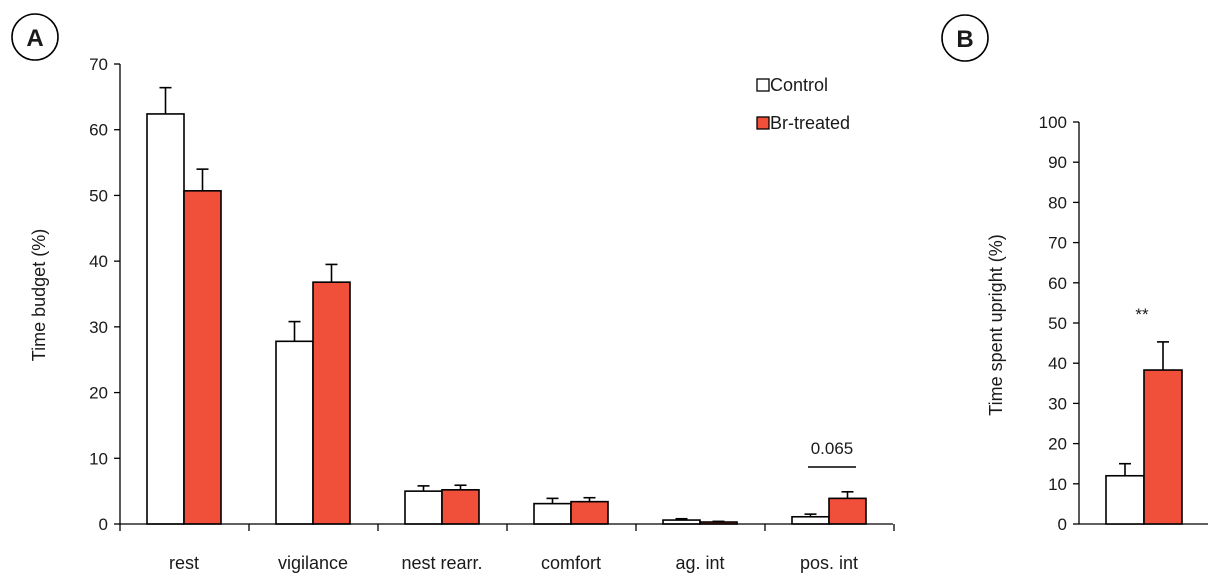 The height and width of the screenshot is (577, 1208). I want to click on panel-a-badge, so click(35, 37).